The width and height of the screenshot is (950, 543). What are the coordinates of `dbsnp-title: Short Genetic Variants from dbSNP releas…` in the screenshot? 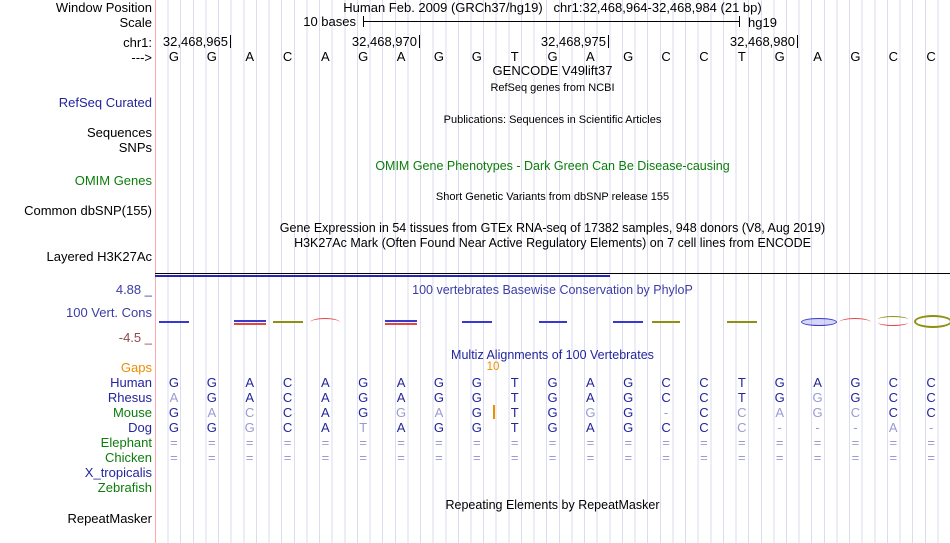 It's located at (552, 197).